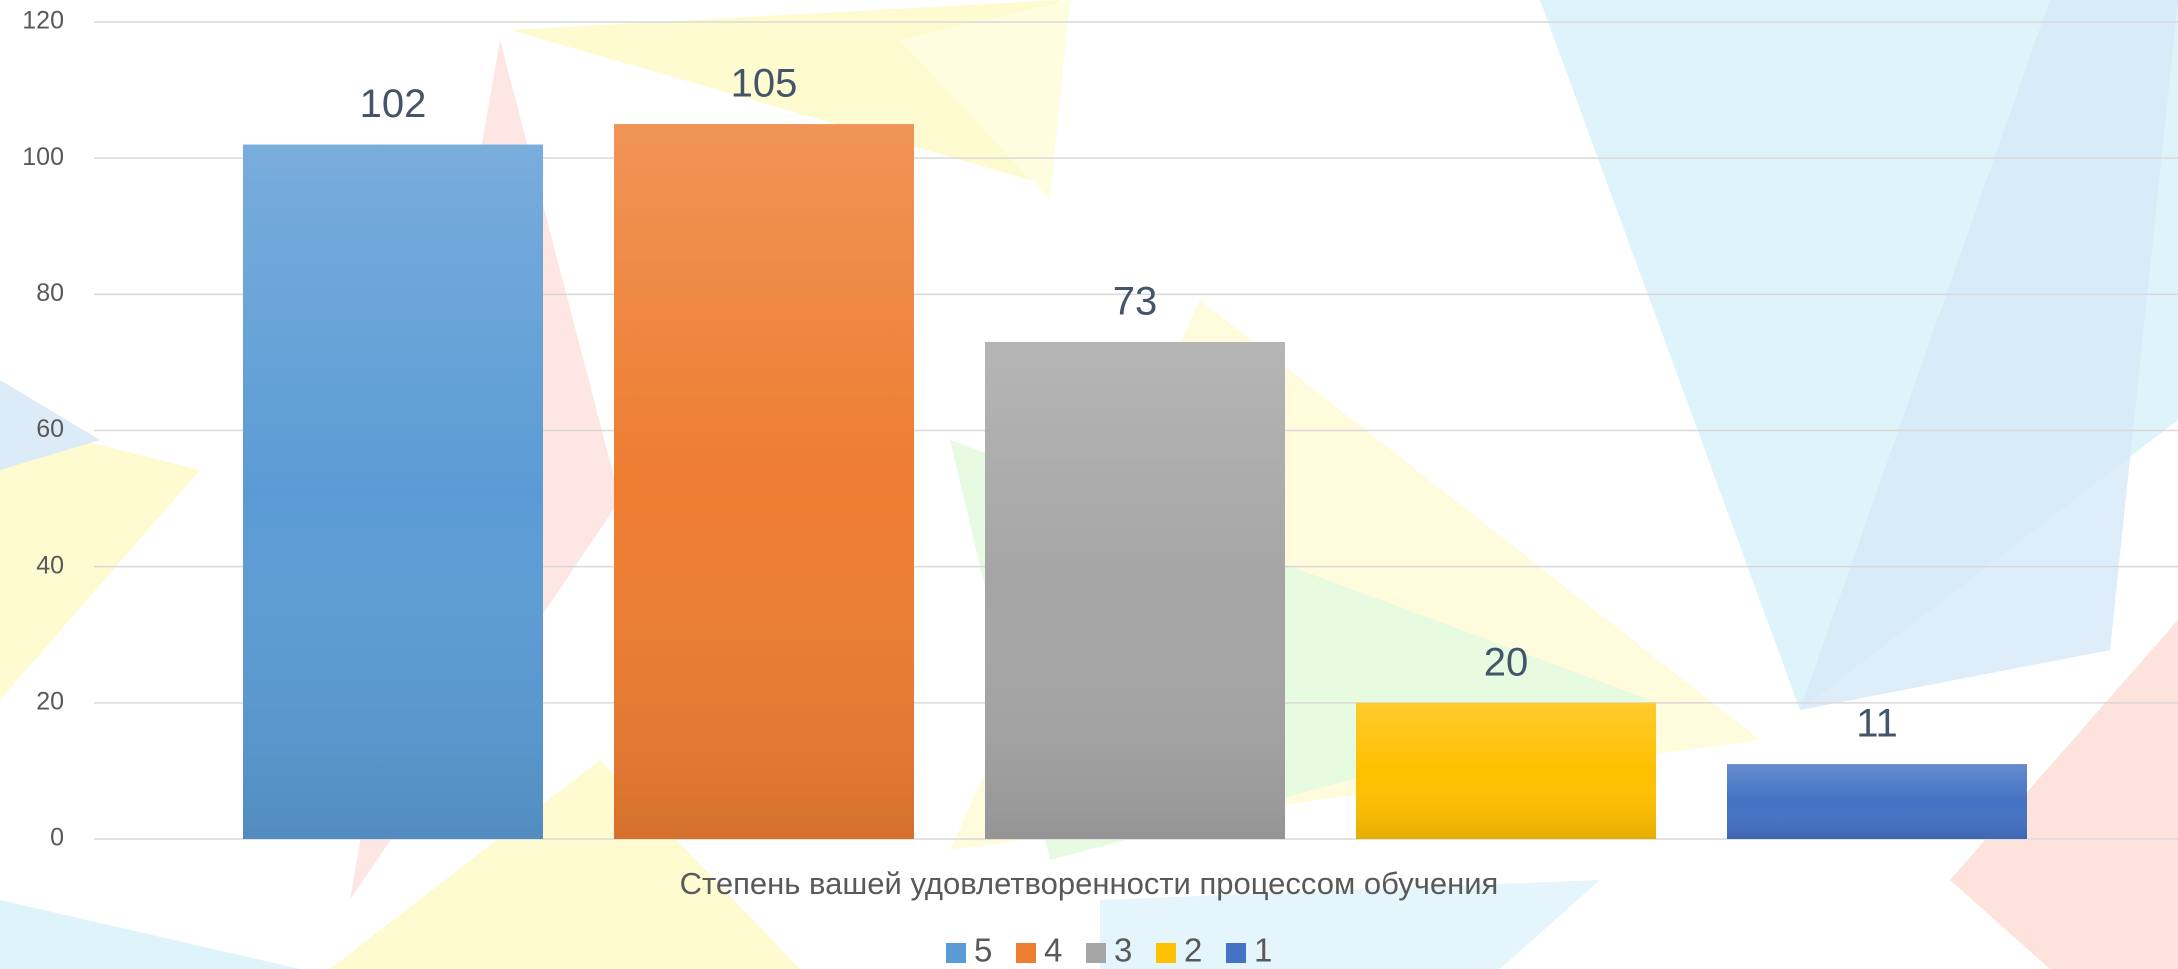 Image resolution: width=2178 pixels, height=969 pixels. Describe the element at coordinates (1123, 950) in the screenshot. I see `legend-label: 3` at that location.